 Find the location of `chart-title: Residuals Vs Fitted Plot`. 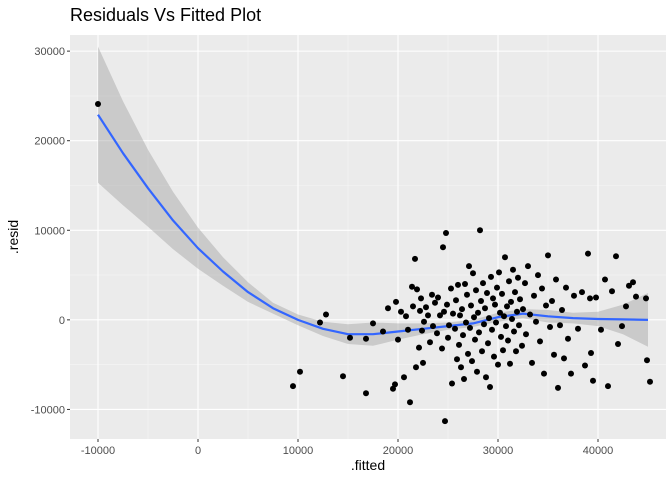

chart-title: Residuals Vs Fitted Plot is located at coordinates (165, 15).